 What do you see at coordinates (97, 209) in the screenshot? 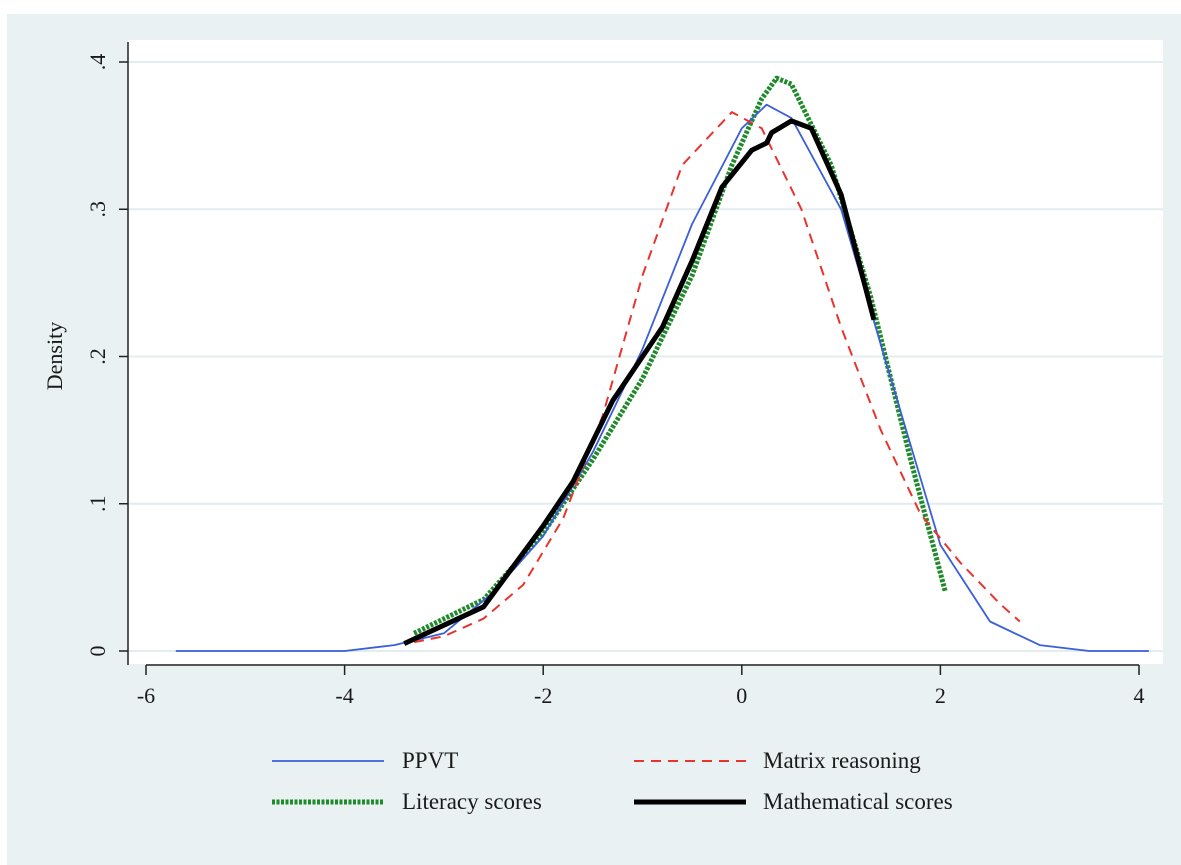
I see `y-tick-label: .3` at bounding box center [97, 209].